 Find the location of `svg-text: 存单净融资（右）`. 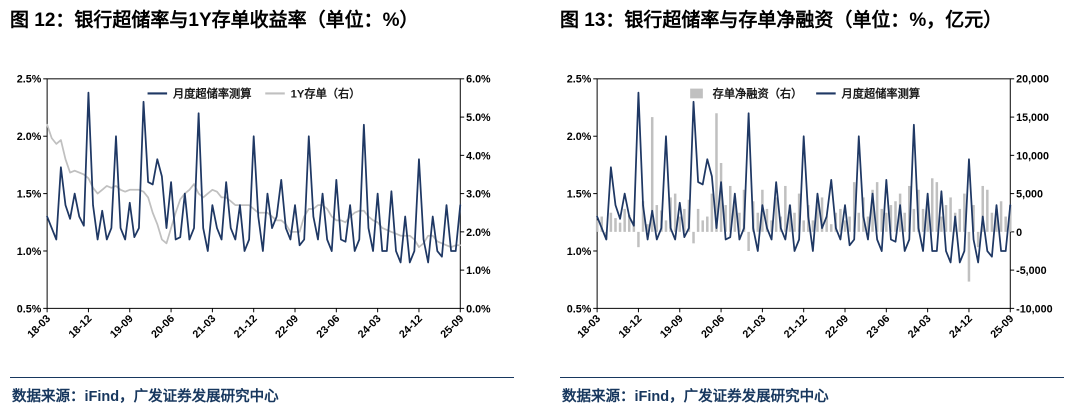

svg-text: 存单净融资（右） is located at coordinates (758, 93).